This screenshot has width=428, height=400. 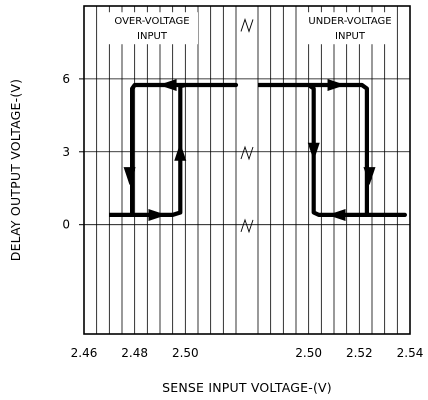 I want to click on x-tick-label: 2.48, so click(x=134, y=353).